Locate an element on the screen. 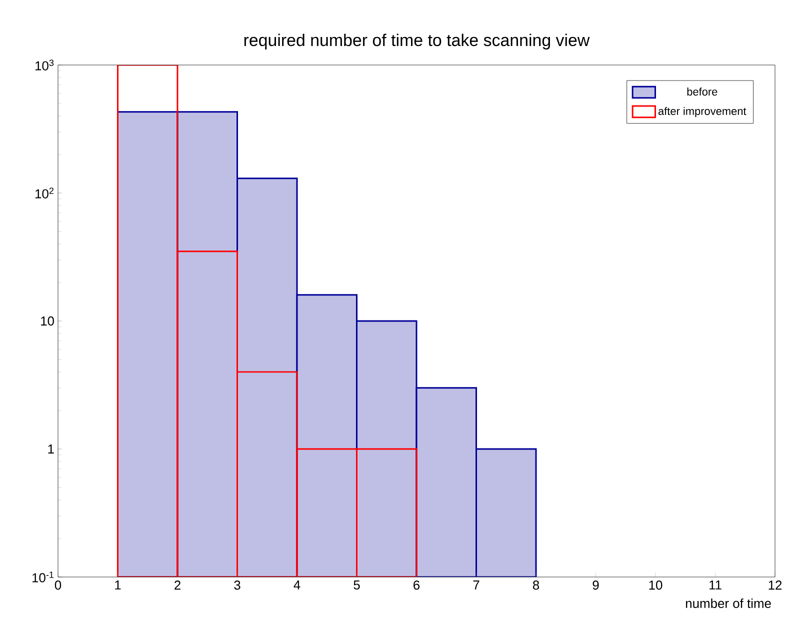 This screenshot has width=798, height=621. x-tick-label: 7 is located at coordinates (476, 585).